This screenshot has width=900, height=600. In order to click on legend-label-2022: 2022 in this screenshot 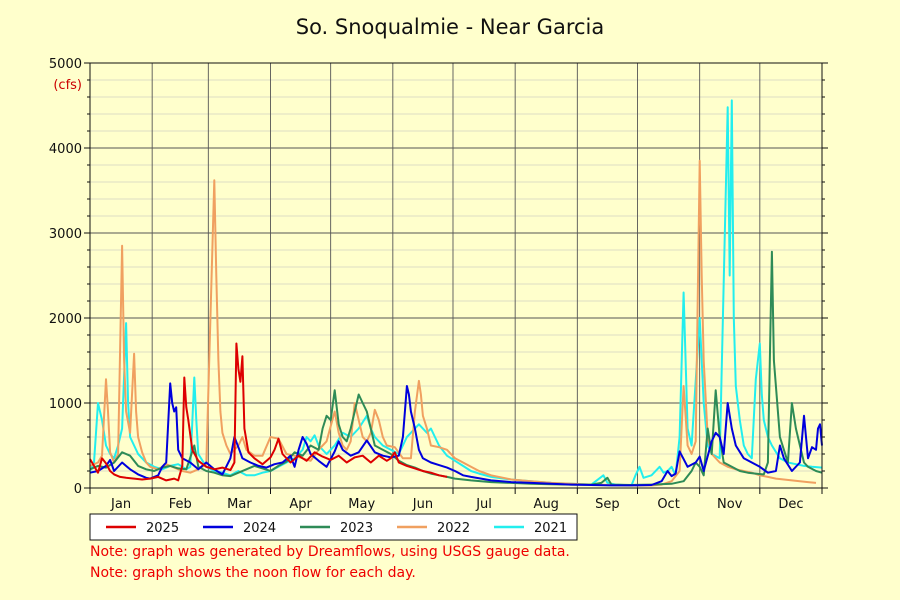, I will do `click(453, 528)`.